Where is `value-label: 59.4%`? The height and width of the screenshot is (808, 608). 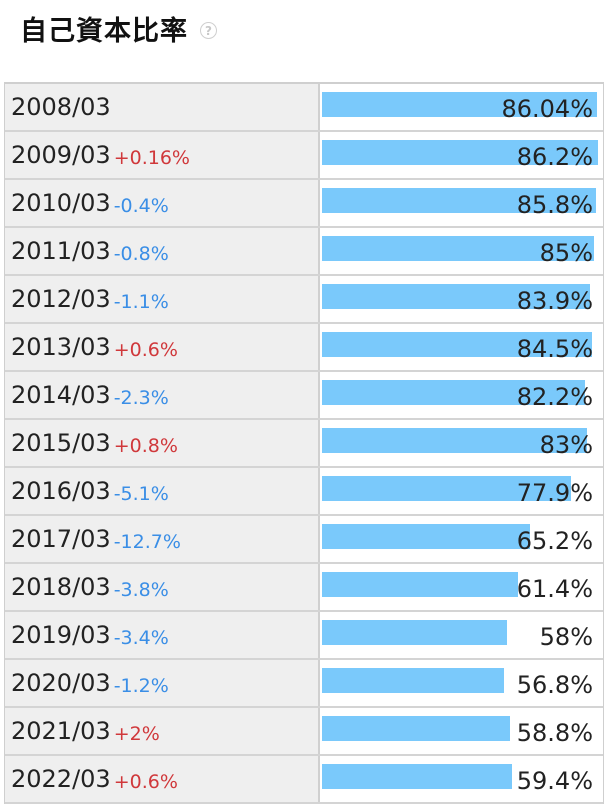
value-label: 59.4% is located at coordinates (554, 781).